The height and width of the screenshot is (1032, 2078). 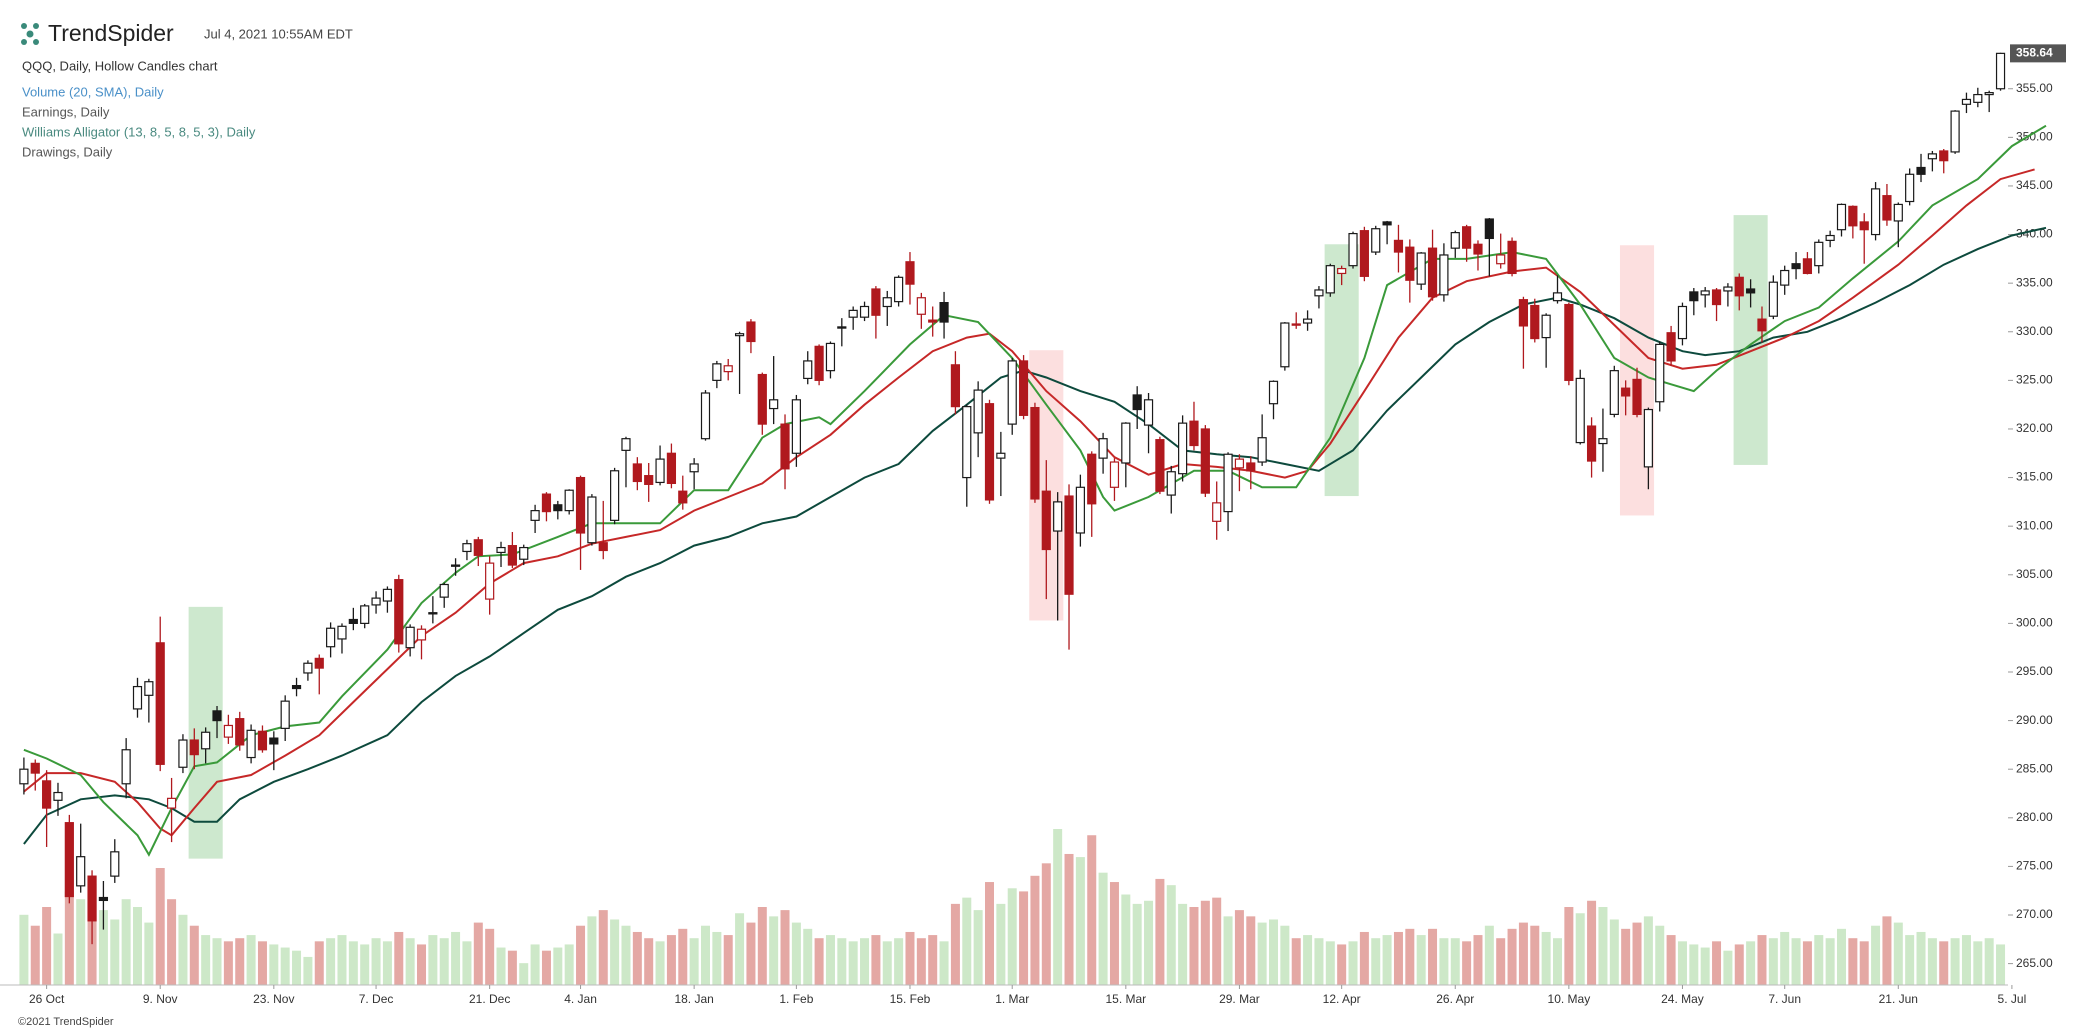 What do you see at coordinates (278, 33) in the screenshot?
I see `timestamp: Jul 4, 2021 10:55AM EDT` at bounding box center [278, 33].